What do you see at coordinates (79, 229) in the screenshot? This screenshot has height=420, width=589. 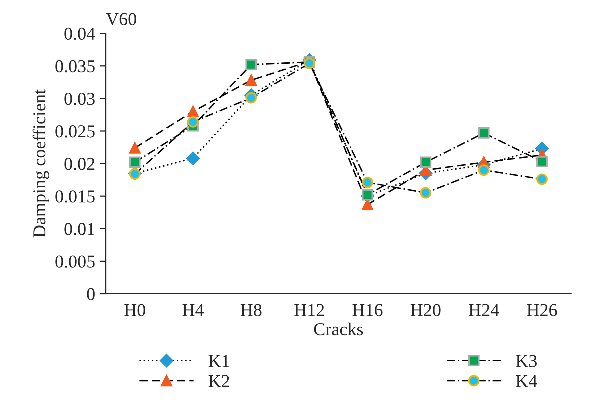 I see `y-tick-label: 0.01` at bounding box center [79, 229].